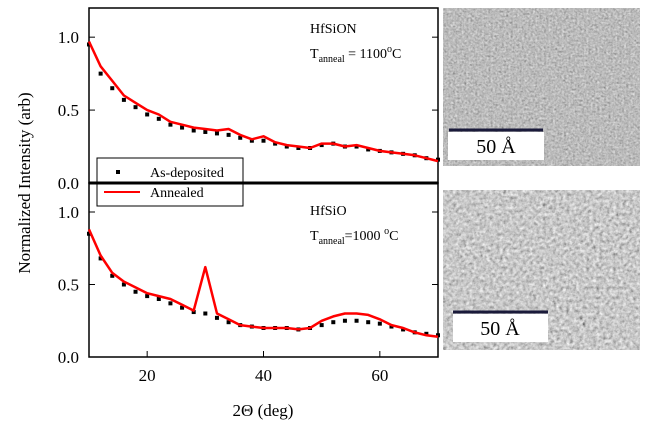  What do you see at coordinates (147, 375) in the screenshot?
I see `x-tick-label: 20` at bounding box center [147, 375].